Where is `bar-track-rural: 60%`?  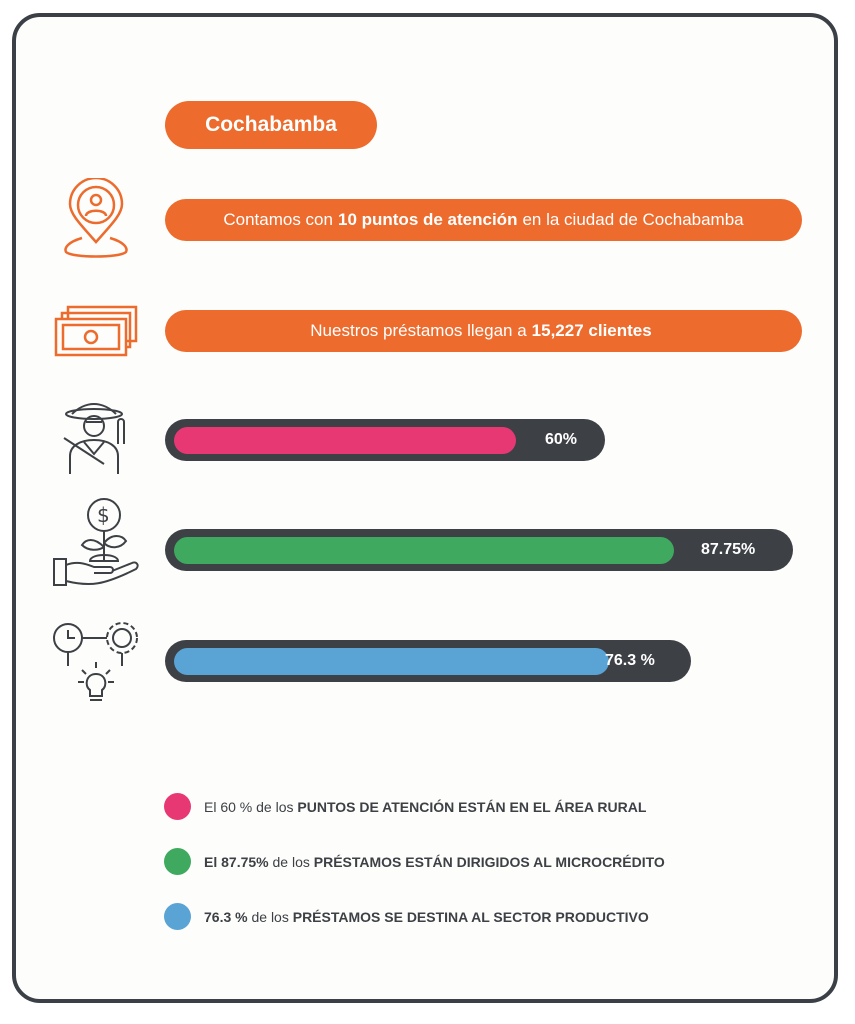 bar-track-rural: 60% is located at coordinates (385, 440).